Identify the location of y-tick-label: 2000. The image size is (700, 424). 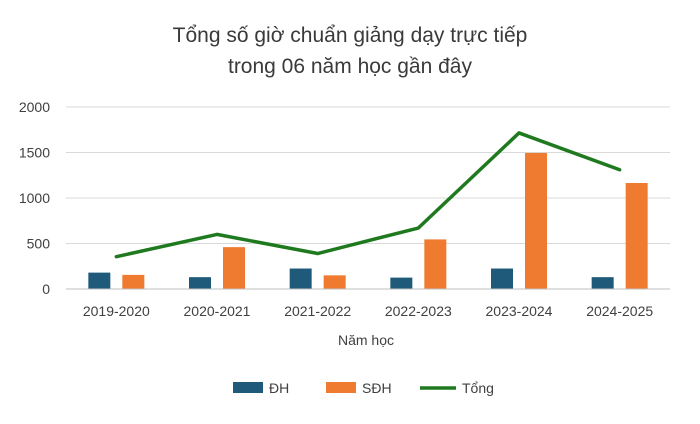
(34, 107).